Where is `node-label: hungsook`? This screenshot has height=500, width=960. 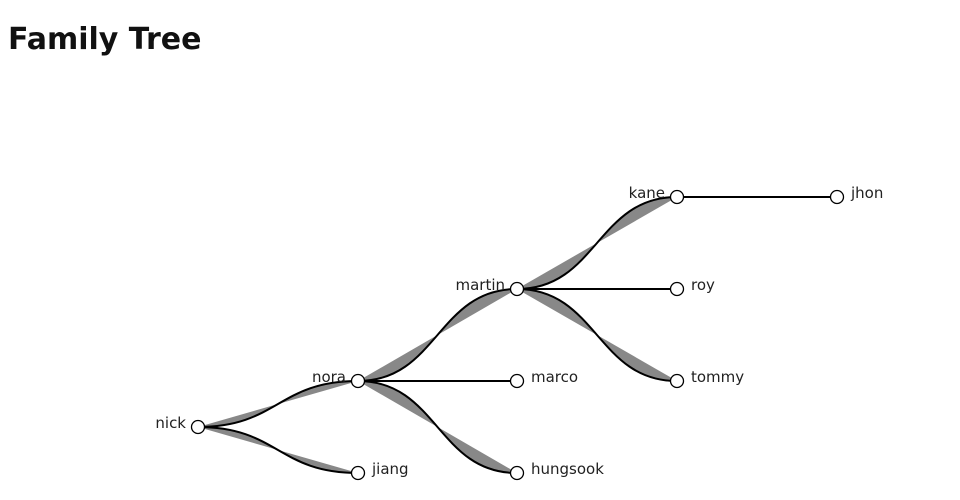
node-label: hungsook is located at coordinates (567, 469).